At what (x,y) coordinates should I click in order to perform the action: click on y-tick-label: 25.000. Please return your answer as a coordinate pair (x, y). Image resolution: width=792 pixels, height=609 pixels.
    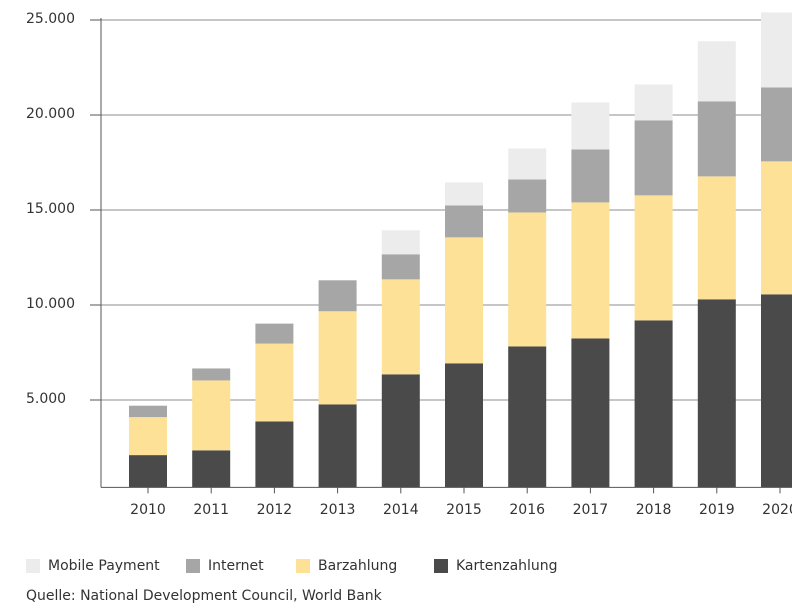
    Looking at the image, I should click on (50, 19).